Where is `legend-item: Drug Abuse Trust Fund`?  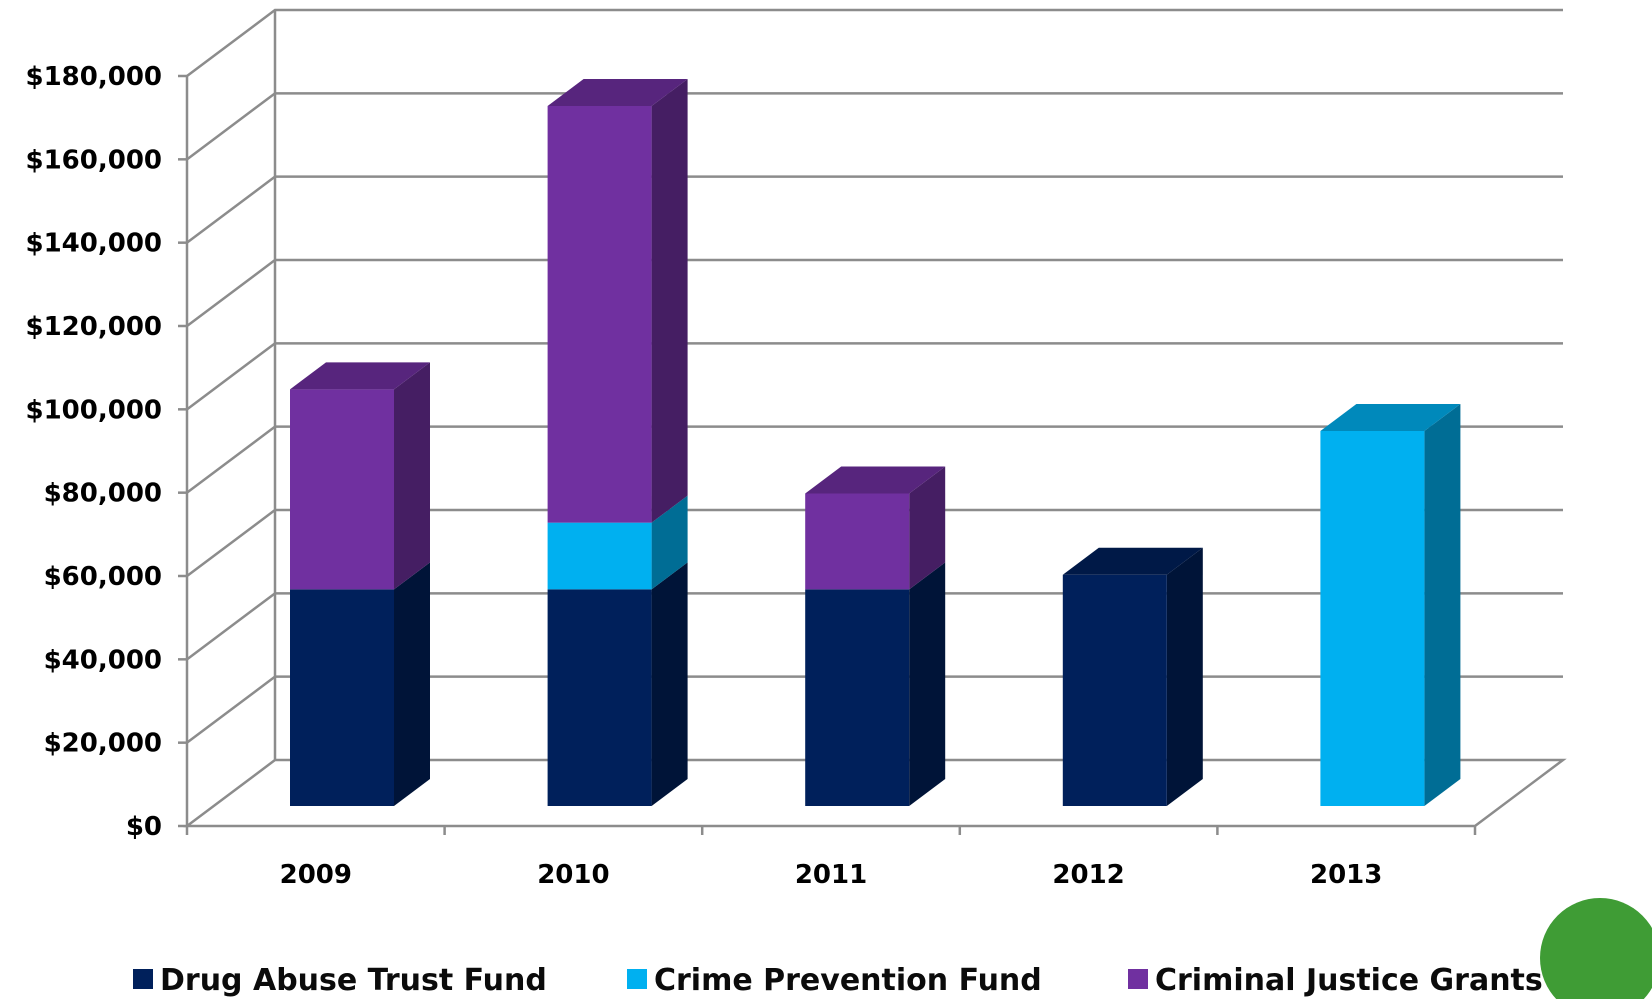
legend-item: Drug Abuse Trust Fund is located at coordinates (340, 980).